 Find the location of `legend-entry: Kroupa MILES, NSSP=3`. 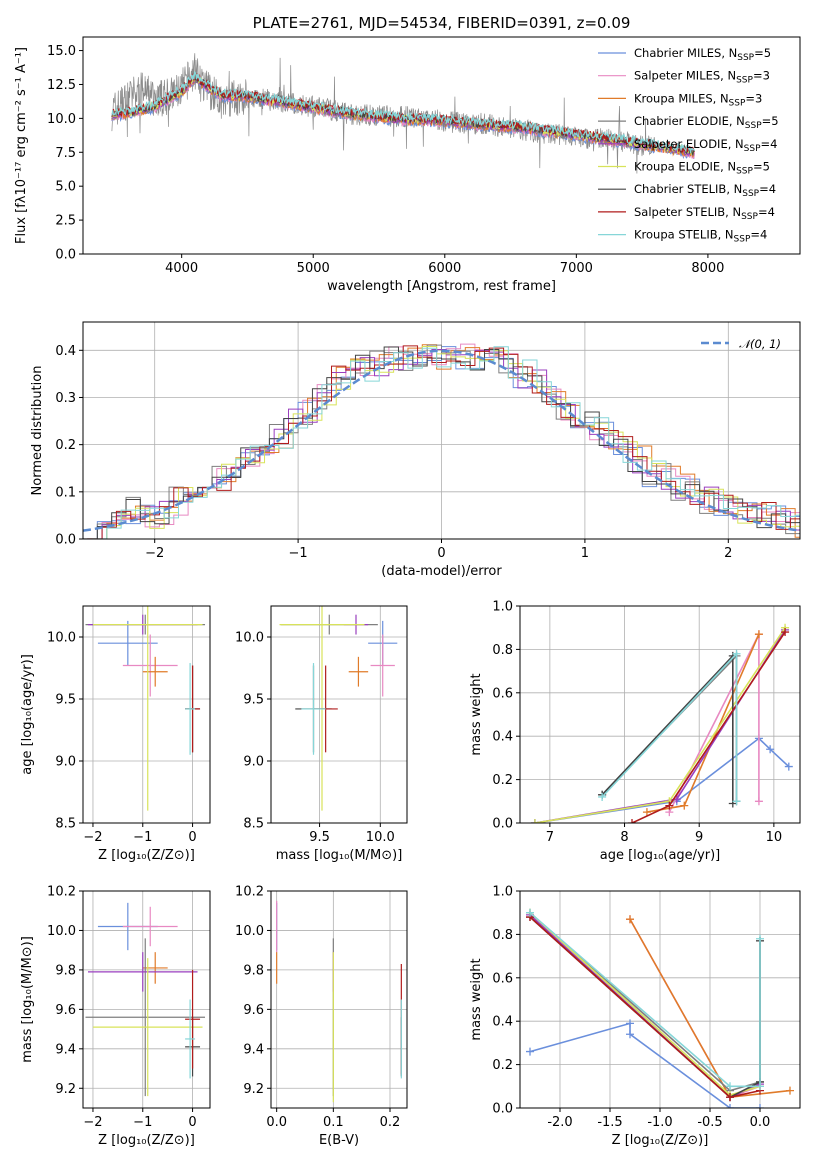

legend-entry: Kroupa MILES, NSSP=3 is located at coordinates (698, 99).